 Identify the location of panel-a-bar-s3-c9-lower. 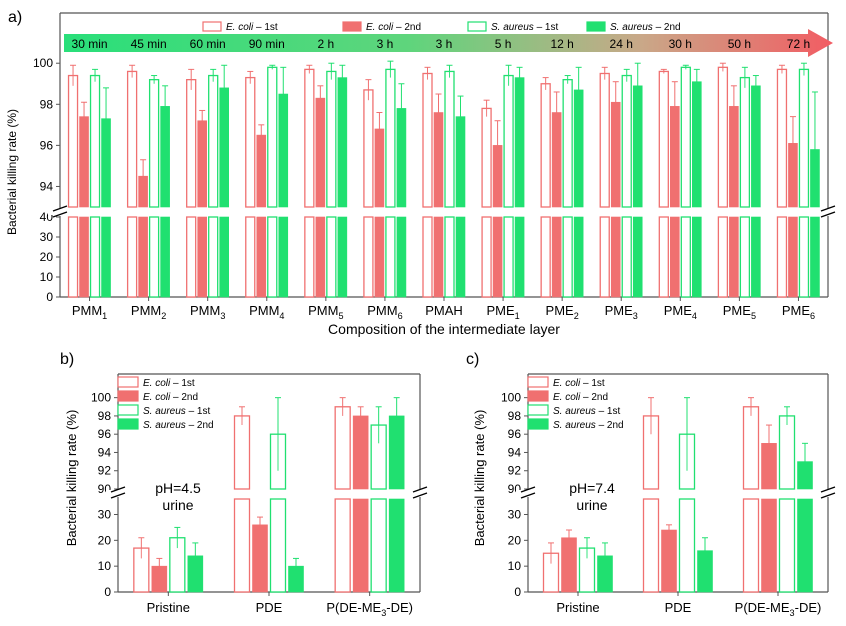
(637, 257).